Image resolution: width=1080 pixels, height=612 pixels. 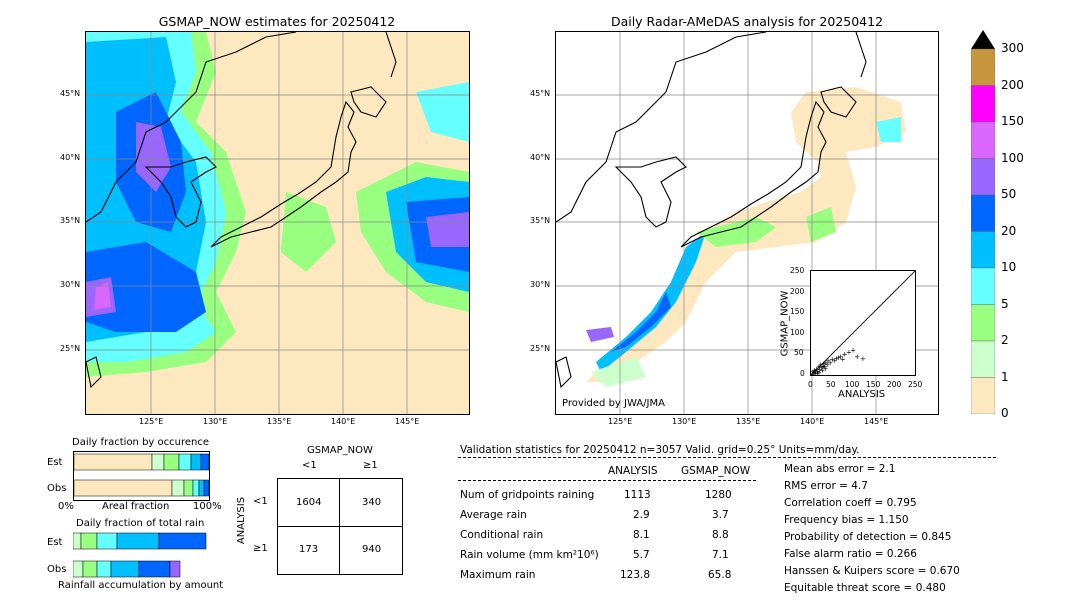 What do you see at coordinates (70, 93) in the screenshot?
I see `left-lat-label-45: 45°N` at bounding box center [70, 93].